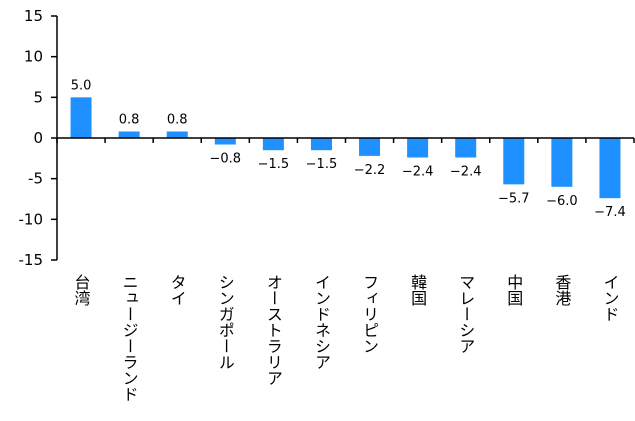 The image size is (635, 421). What do you see at coordinates (177, 290) in the screenshot?
I see `category-label: タイ` at bounding box center [177, 290].